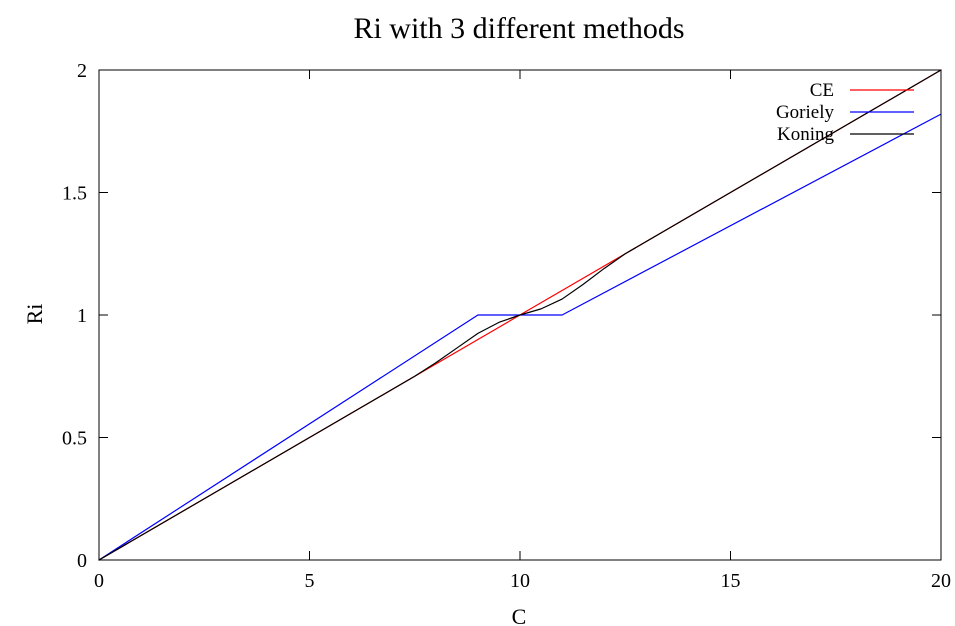 This screenshot has height=626, width=955. What do you see at coordinates (519, 615) in the screenshot?
I see `x-axis-label: C` at bounding box center [519, 615].